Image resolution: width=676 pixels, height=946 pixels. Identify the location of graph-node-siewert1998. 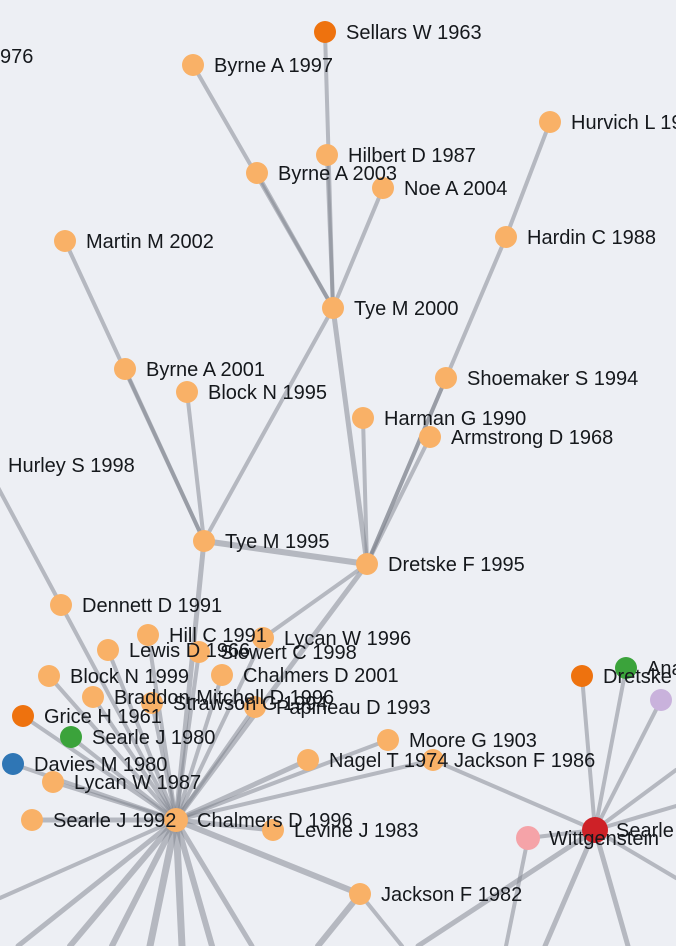
(199, 652).